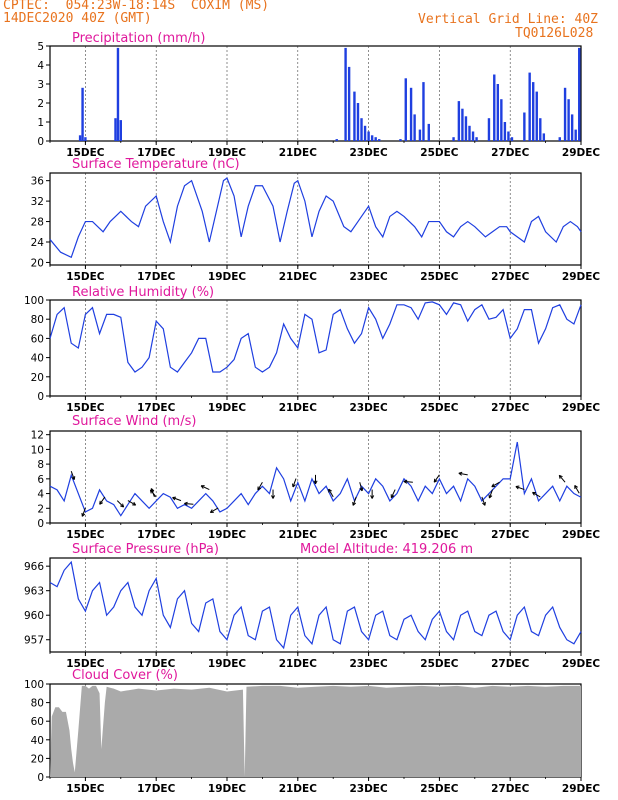 Image resolution: width=618 pixels, height=800 pixels. What do you see at coordinates (156, 277) in the screenshot?
I see `panel-2-xtick-label: 17DEC` at bounding box center [156, 277].